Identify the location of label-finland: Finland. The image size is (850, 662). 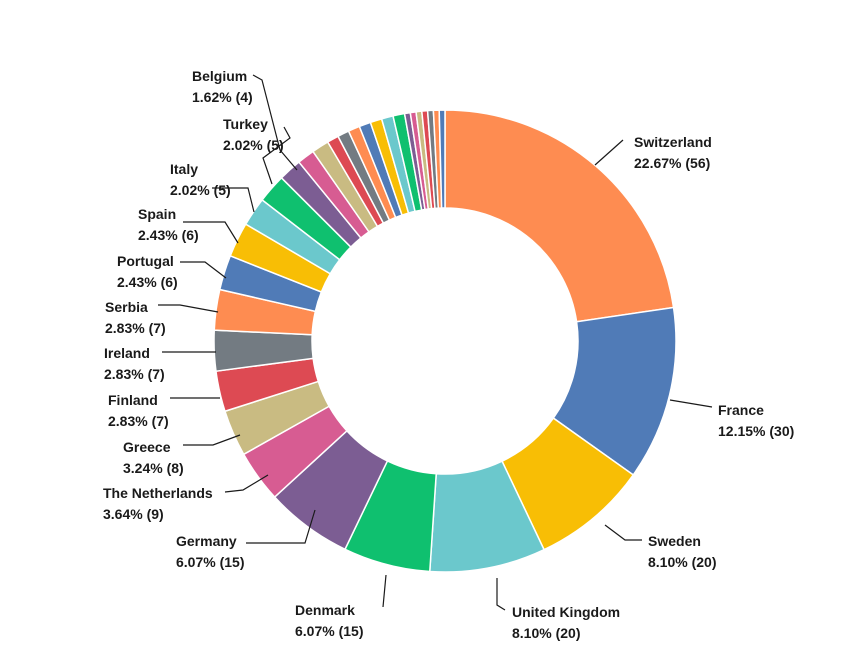
(133, 400).